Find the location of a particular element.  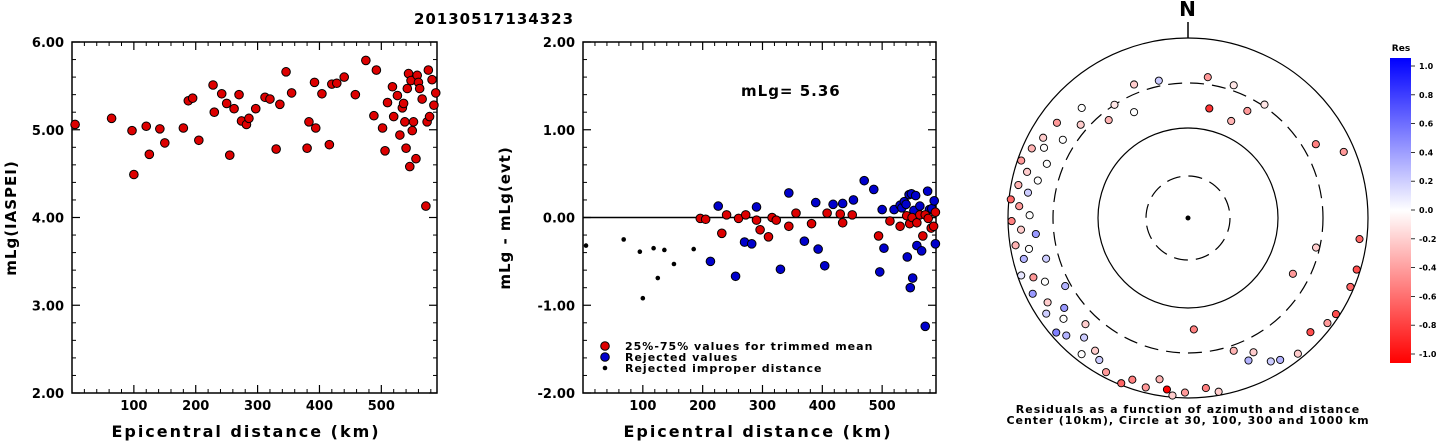

colorbar-tick-label: 0.2 is located at coordinates (1426, 181).